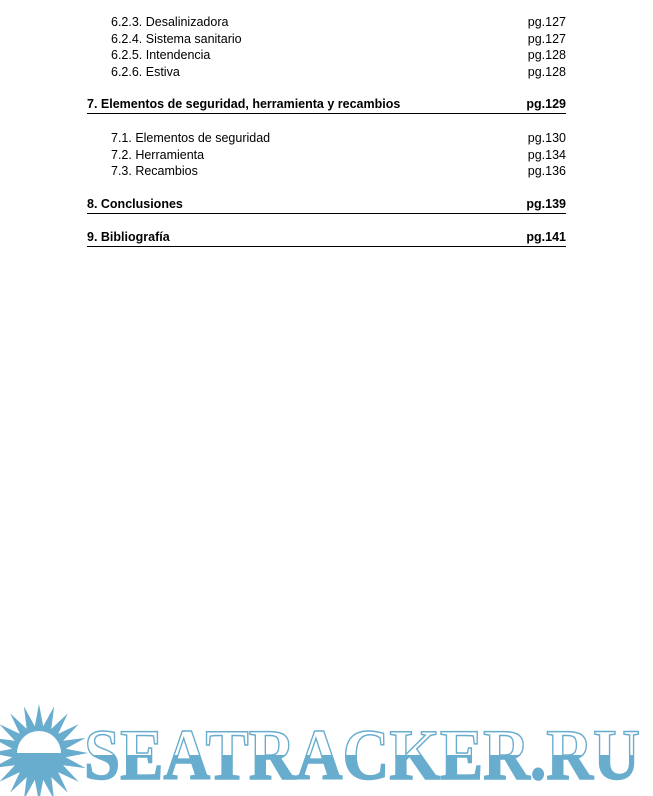  I want to click on toc-entry-label: 9. Bibliografía, so click(128, 237).